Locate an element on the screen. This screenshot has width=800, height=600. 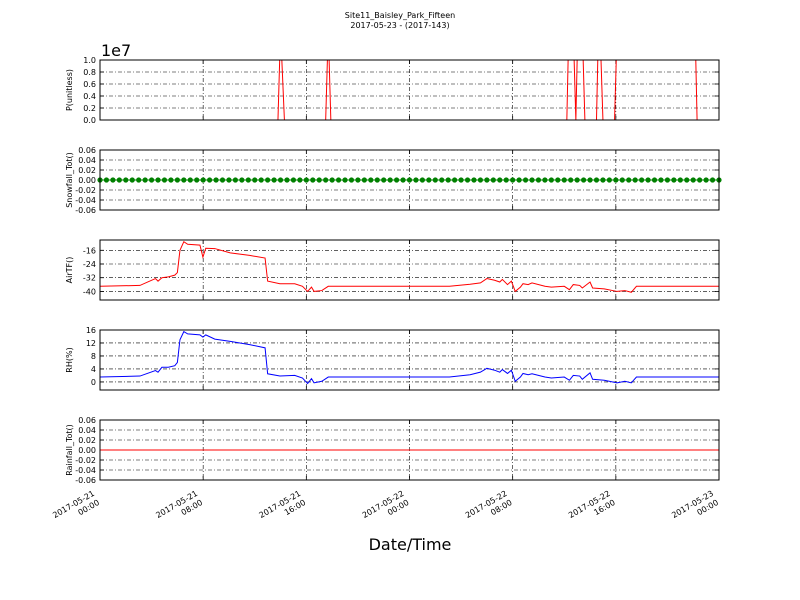
y-tick-label: 1.0 is located at coordinates (89, 60).